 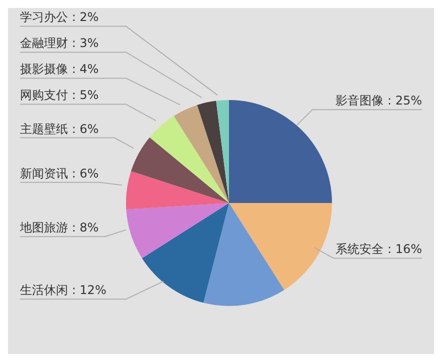 What do you see at coordinates (59, 69) in the screenshot?
I see `slice-label: 摄影摄像 : 4%` at bounding box center [59, 69].